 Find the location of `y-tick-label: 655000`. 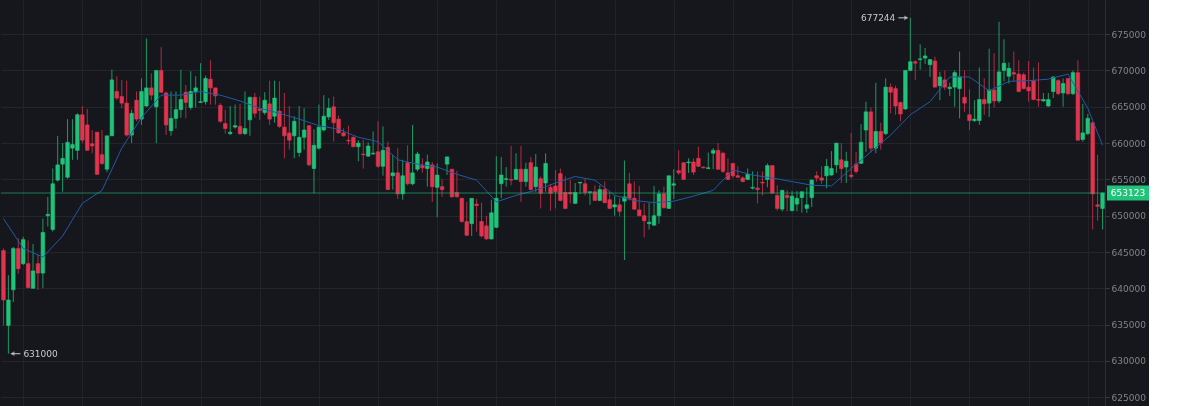

y-tick-label: 655000 is located at coordinates (1129, 179).